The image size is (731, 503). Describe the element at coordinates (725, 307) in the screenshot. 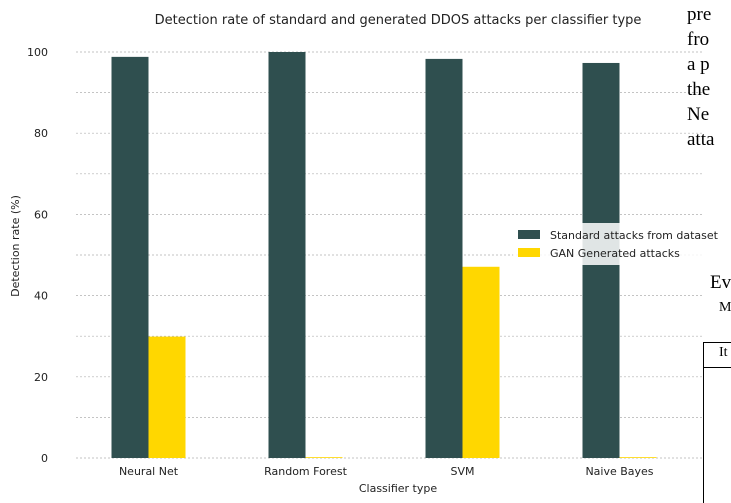

I see `side-text-line: M` at that location.